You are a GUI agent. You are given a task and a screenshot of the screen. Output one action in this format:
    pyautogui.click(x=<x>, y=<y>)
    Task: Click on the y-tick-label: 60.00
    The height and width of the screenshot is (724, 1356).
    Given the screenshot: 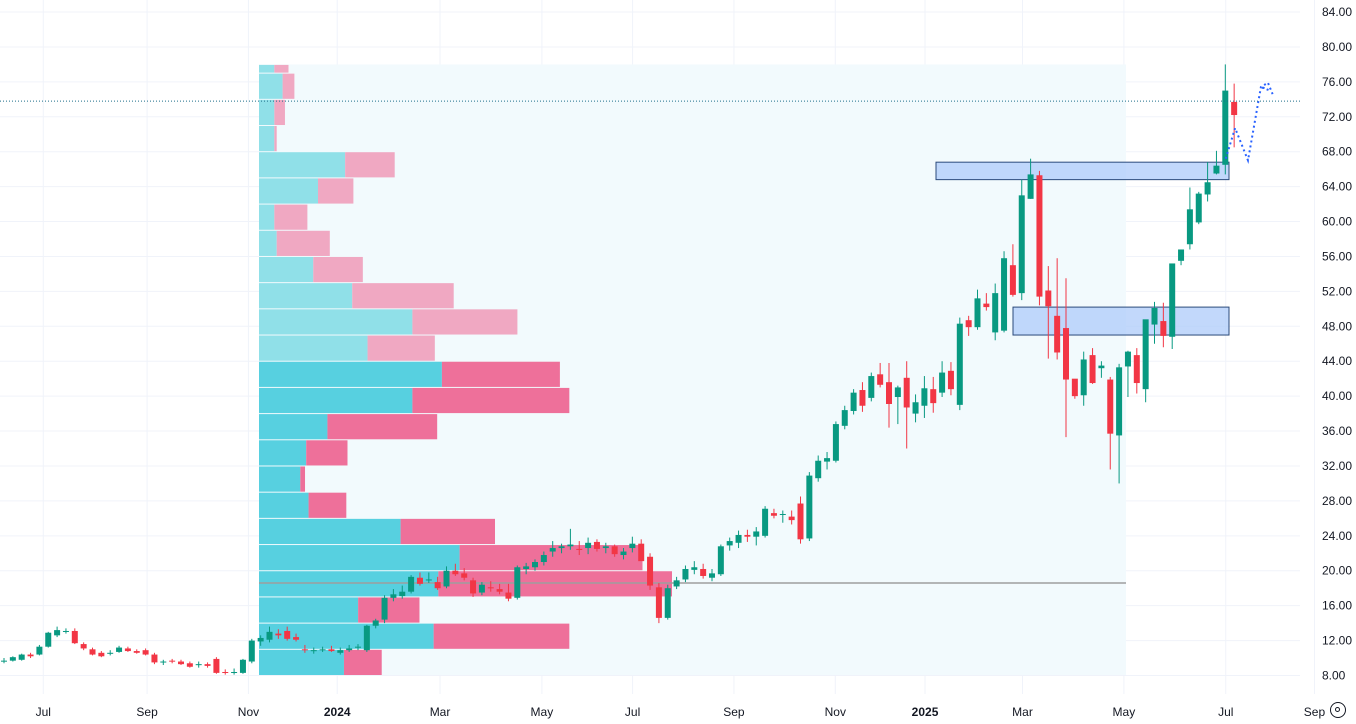 What is the action you would take?
    pyautogui.click(x=1337, y=222)
    